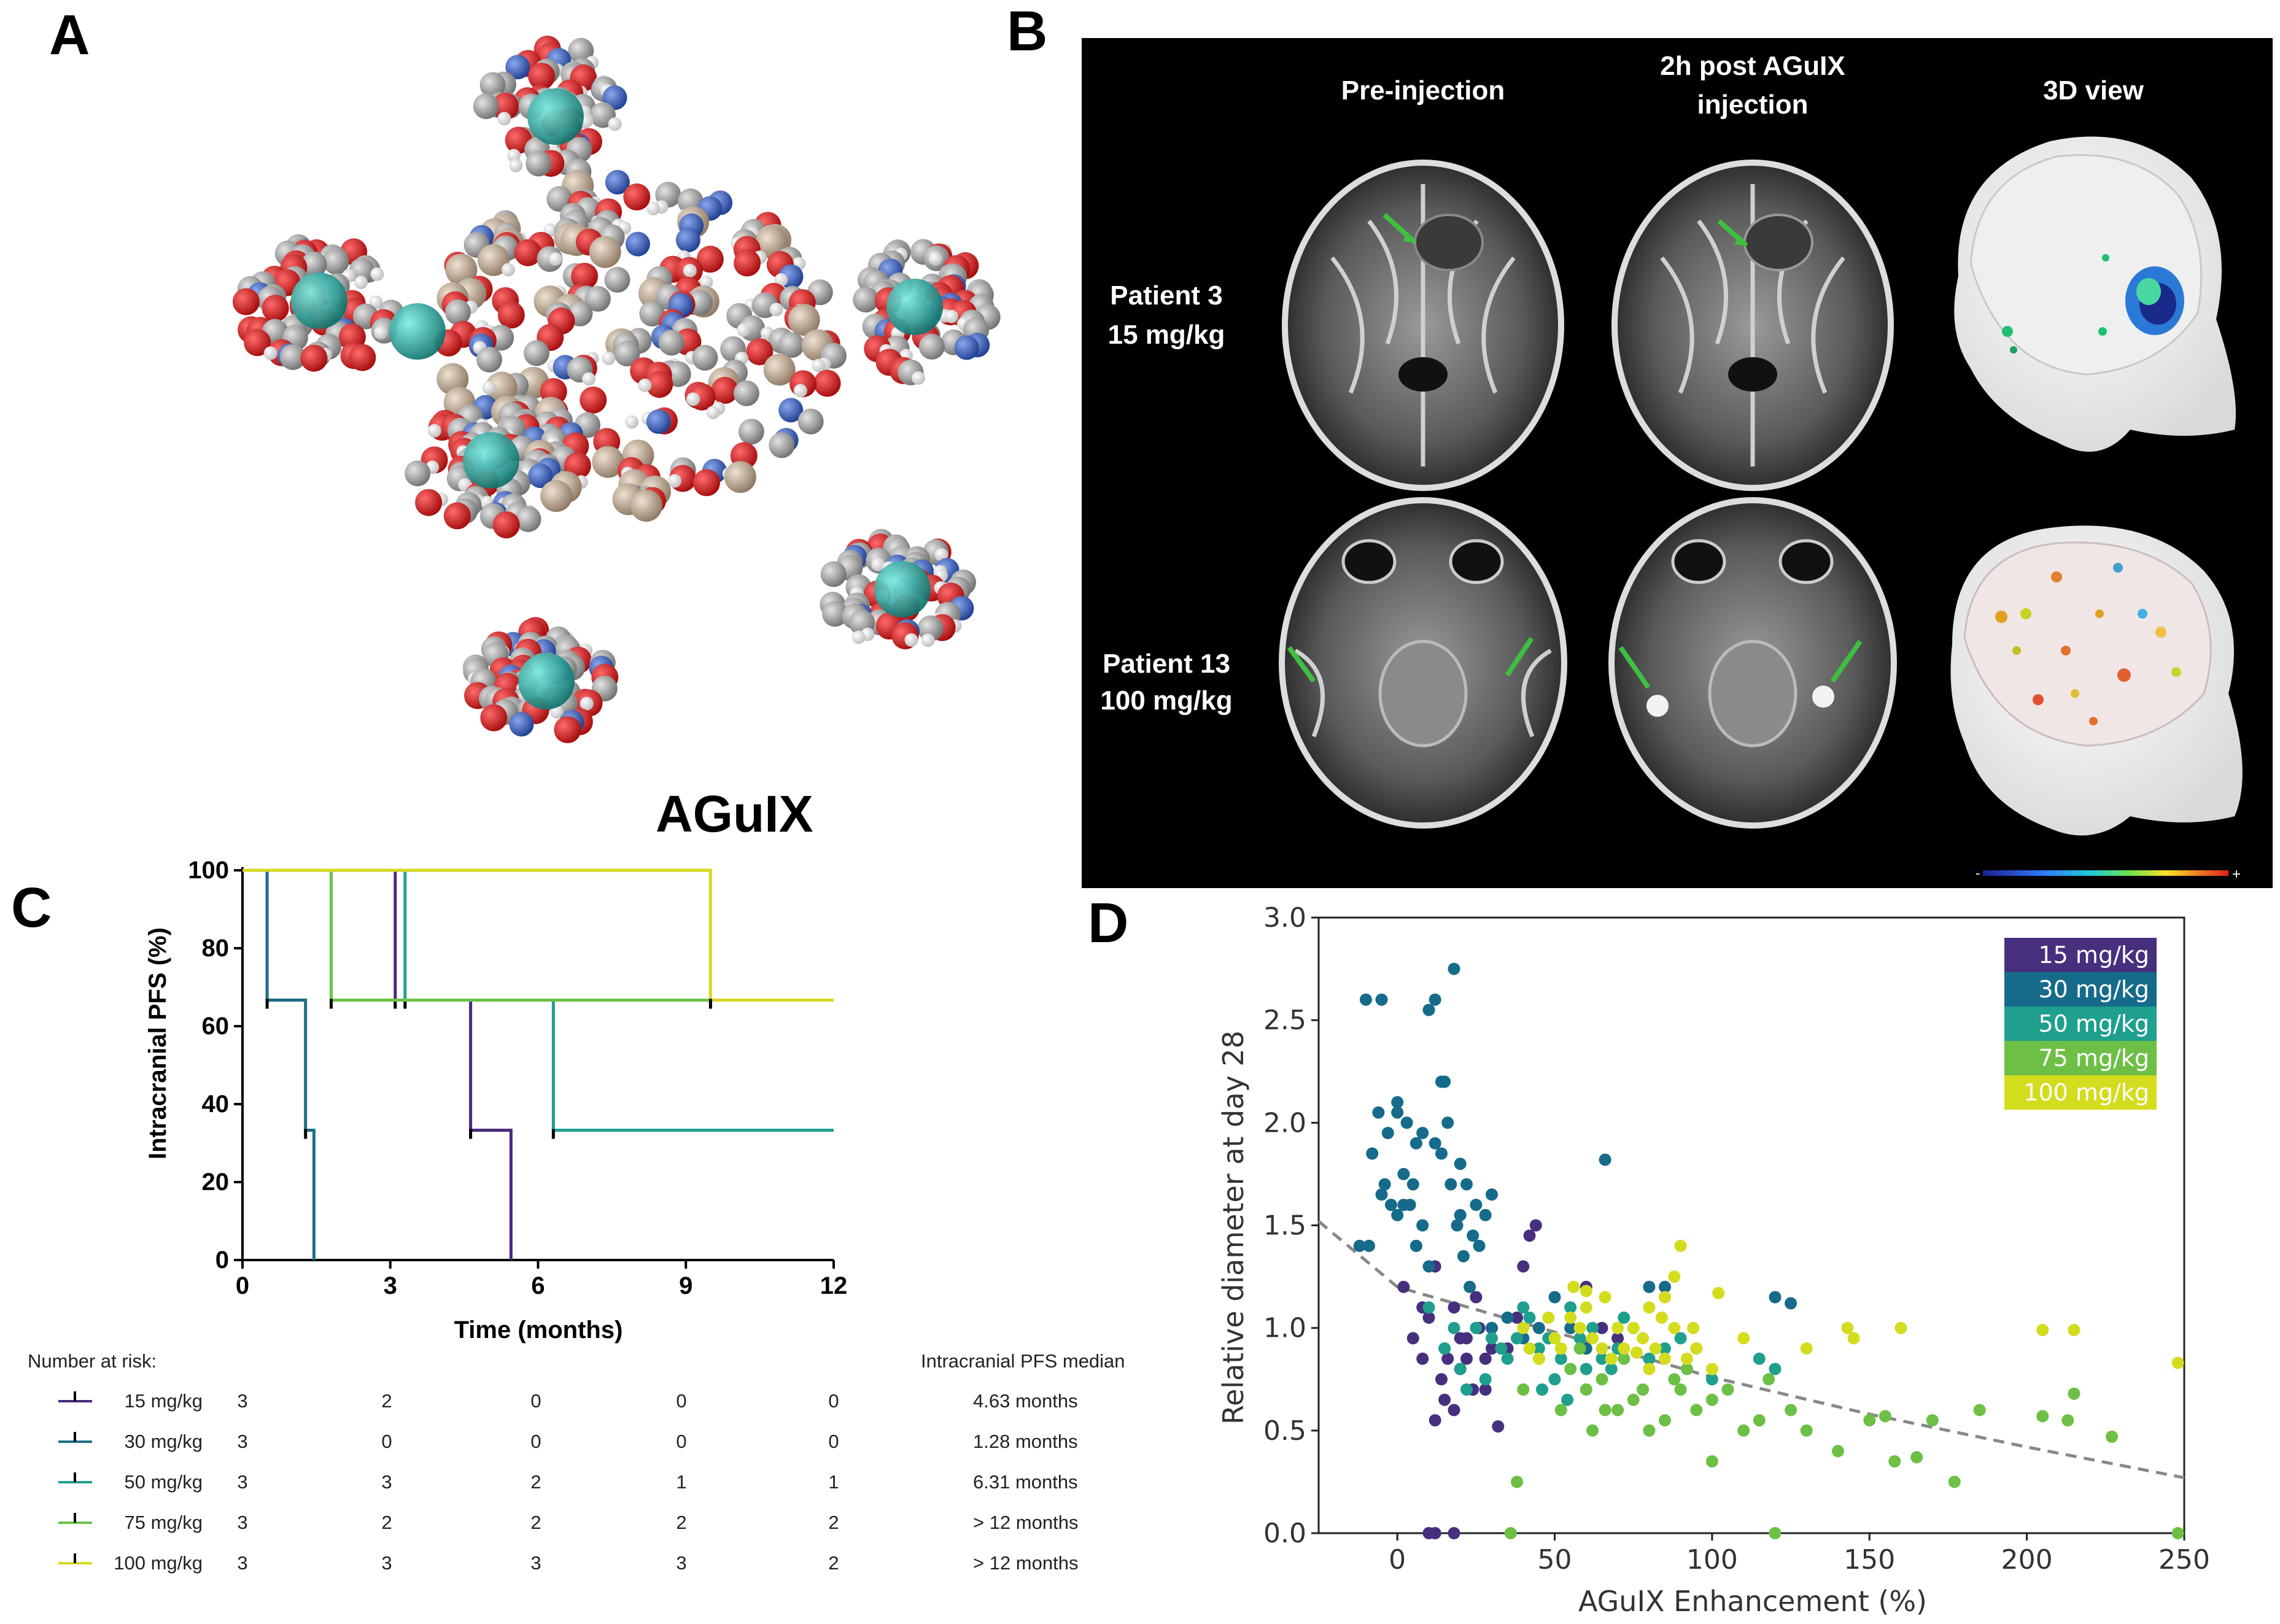 The width and height of the screenshot is (2280, 1624). Describe the element at coordinates (2105, 873) in the screenshot. I see `colorbar` at that location.